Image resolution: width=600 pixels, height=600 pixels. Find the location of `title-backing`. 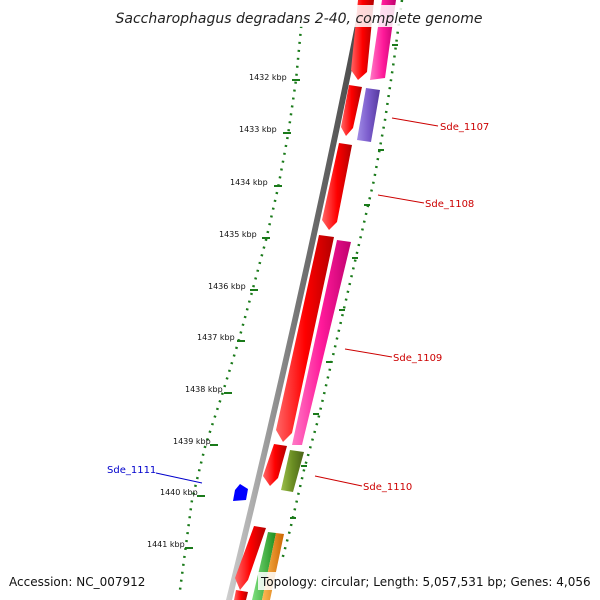

title-backing is located at coordinates (300, 16).